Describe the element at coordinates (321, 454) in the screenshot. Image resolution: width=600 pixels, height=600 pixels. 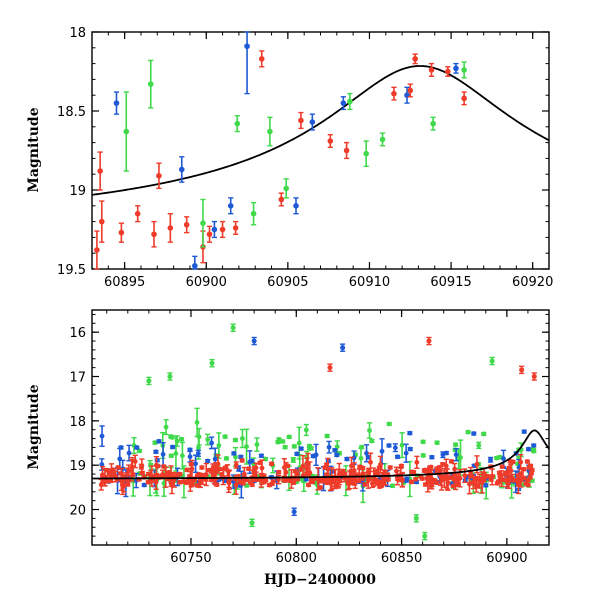
I see `bottom-model-curve-layer` at that location.